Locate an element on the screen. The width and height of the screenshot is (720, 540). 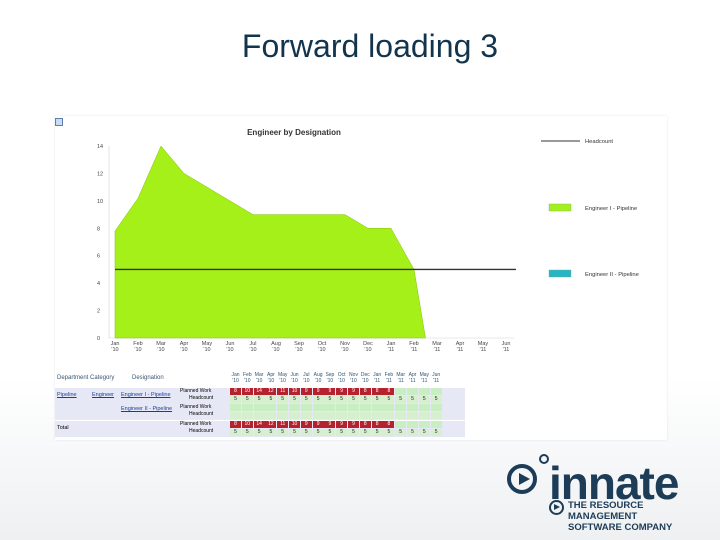
row-department: Pipeline is located at coordinates (67, 395).